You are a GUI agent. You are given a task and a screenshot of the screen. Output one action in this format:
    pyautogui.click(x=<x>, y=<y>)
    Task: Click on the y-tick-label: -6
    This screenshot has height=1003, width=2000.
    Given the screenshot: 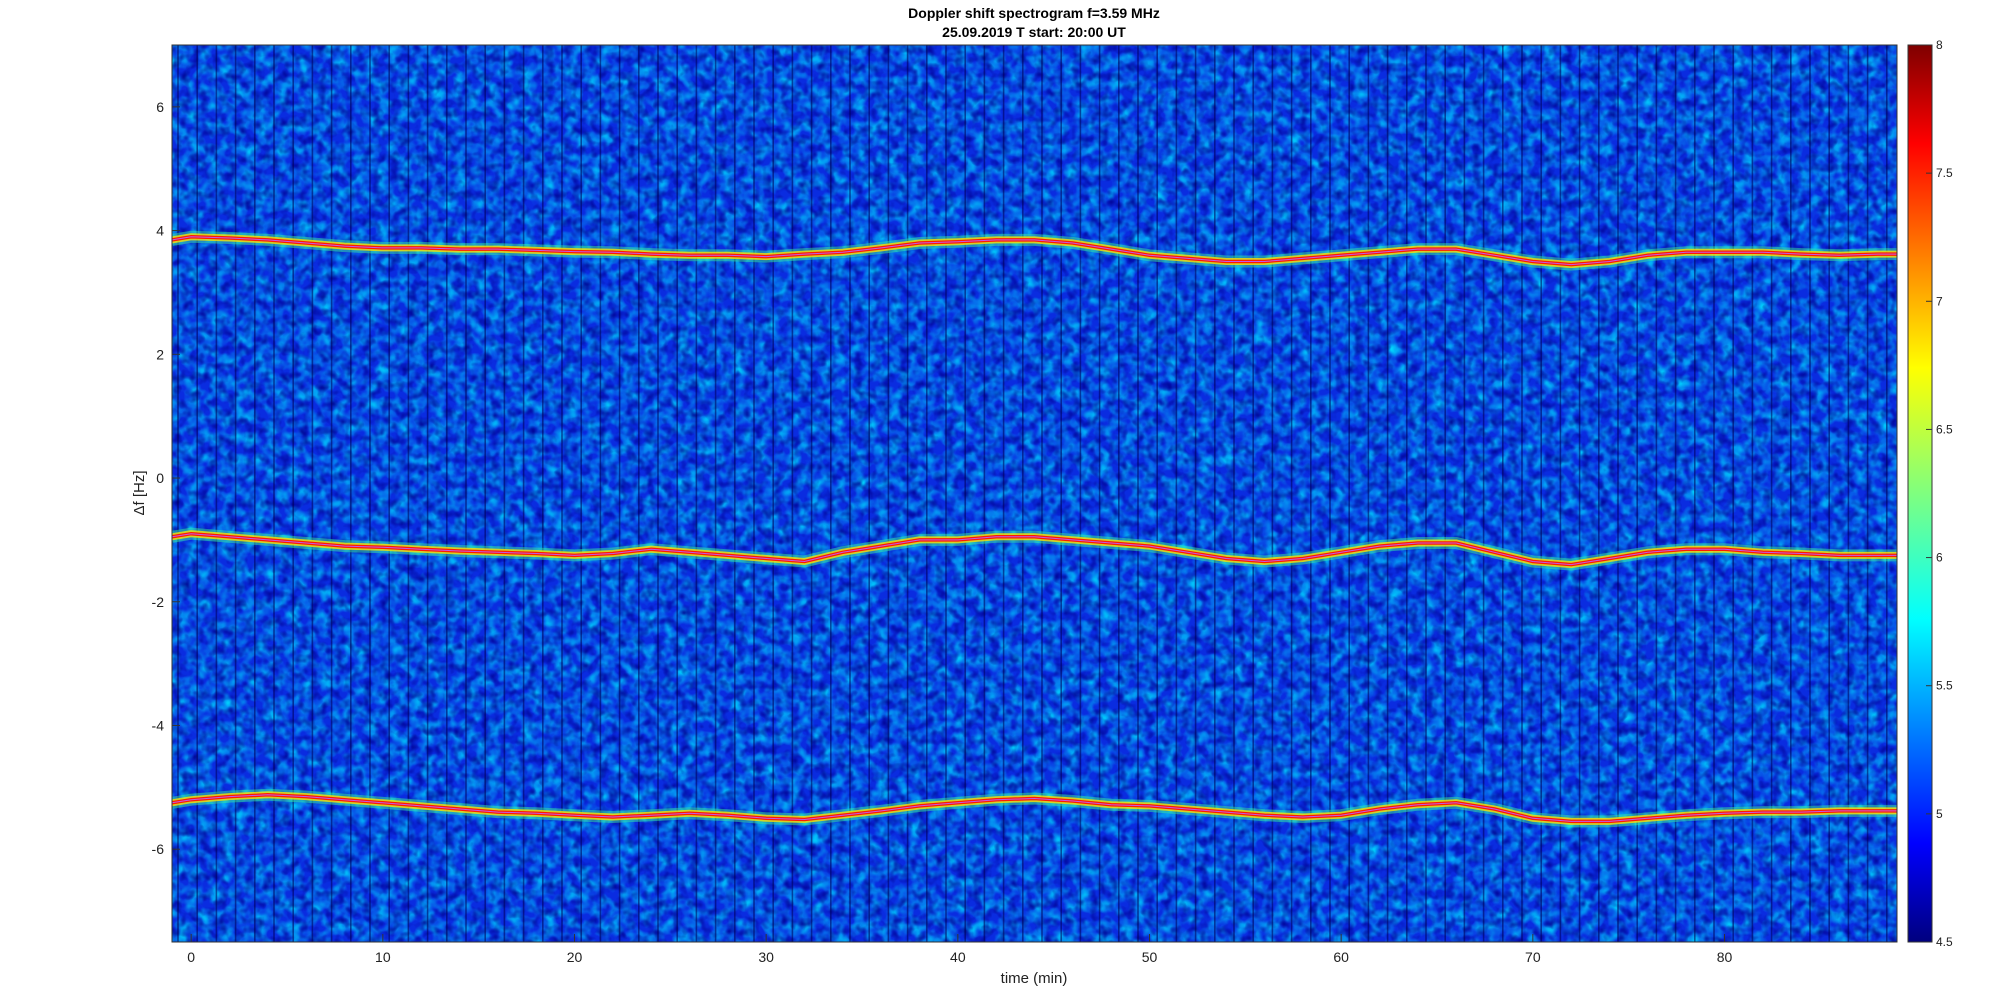 What is the action you would take?
    pyautogui.click(x=158, y=849)
    